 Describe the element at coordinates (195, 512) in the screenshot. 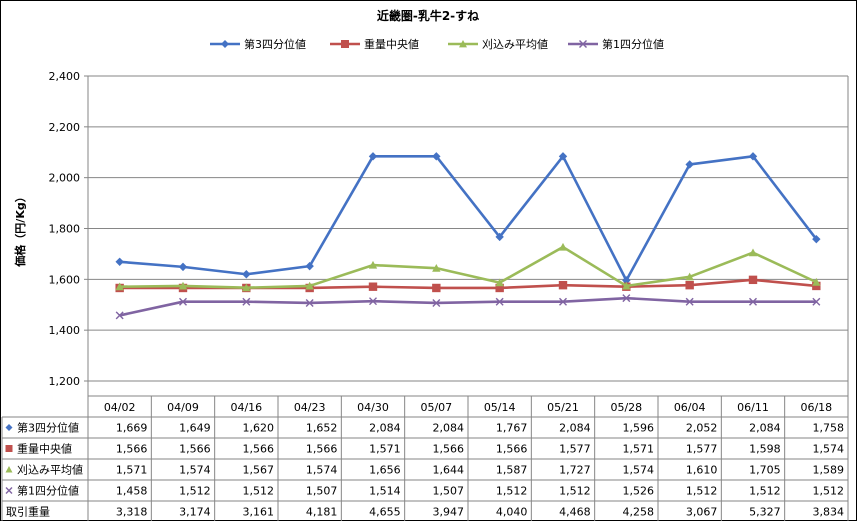

I see `table-cell: 3,174` at that location.